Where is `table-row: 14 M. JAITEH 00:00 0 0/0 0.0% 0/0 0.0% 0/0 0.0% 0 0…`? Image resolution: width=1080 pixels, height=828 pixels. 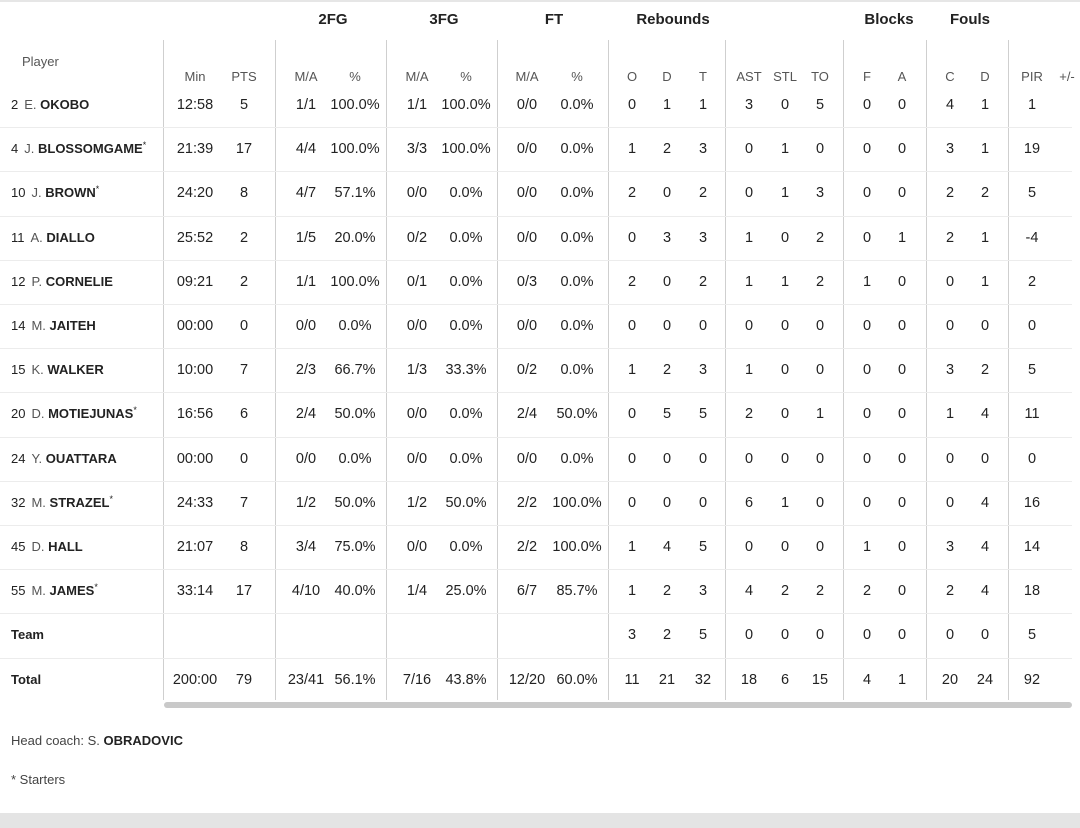 table-row: 14 M. JAITEH 00:00 0 0/0 0.0% 0/0 0.0% 0/0 0.0% 0 0… is located at coordinates (540, 326).